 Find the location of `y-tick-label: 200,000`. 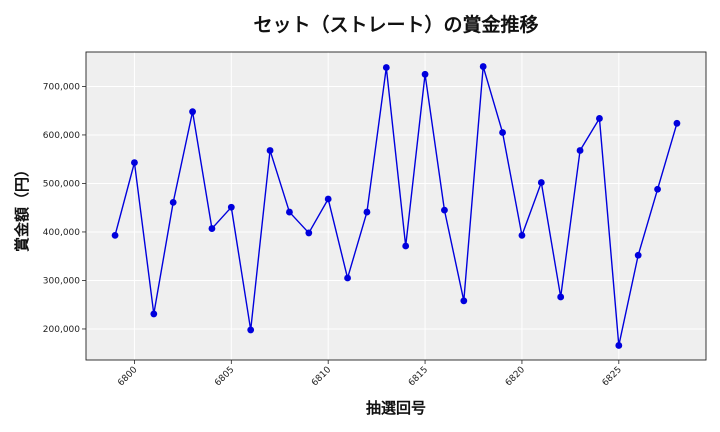

y-tick-label: 200,000 is located at coordinates (61, 330).